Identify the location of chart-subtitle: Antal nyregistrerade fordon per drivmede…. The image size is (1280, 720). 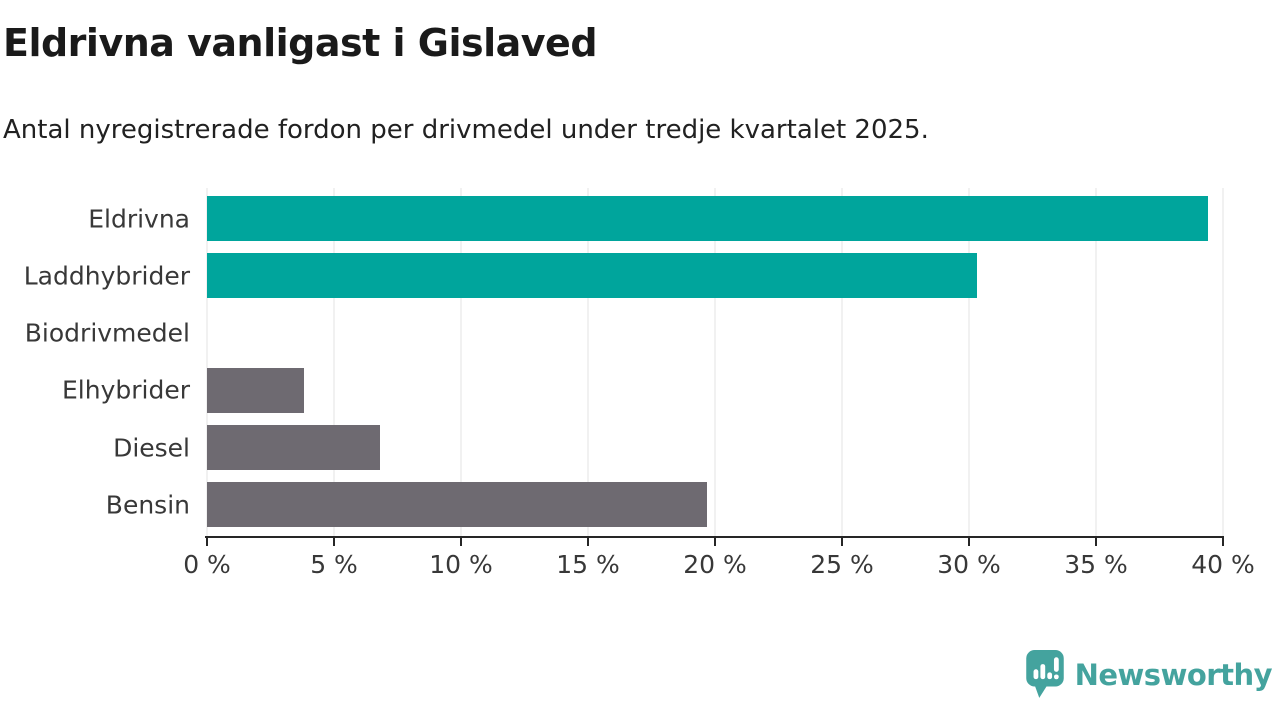
(466, 130).